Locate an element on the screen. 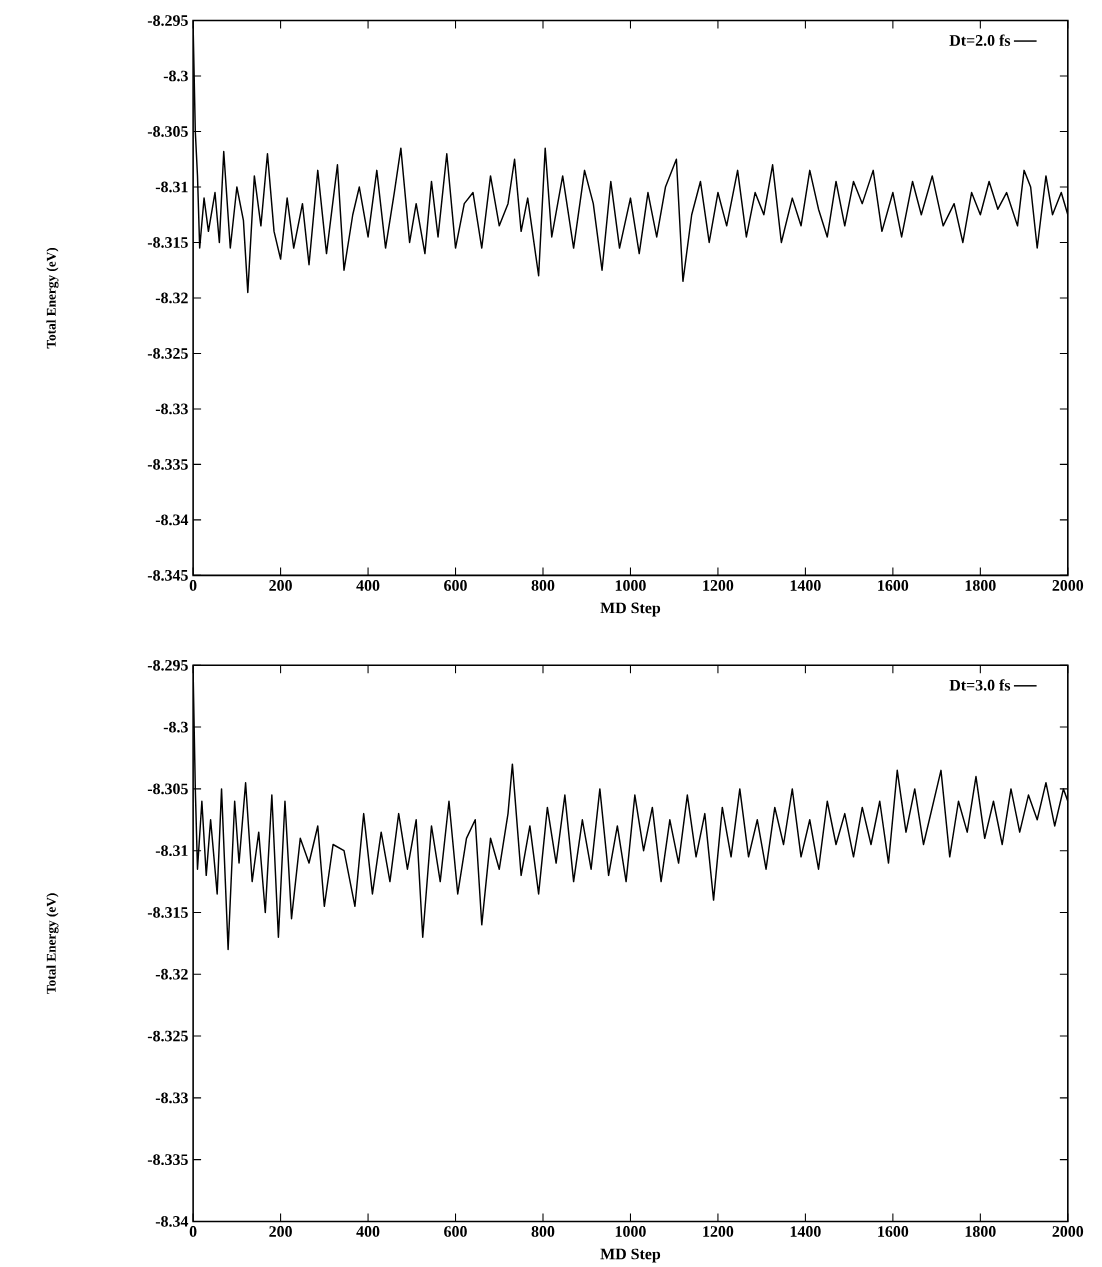 The width and height of the screenshot is (1102, 1267). legend-label: Dt=3.0 fs is located at coordinates (980, 685).